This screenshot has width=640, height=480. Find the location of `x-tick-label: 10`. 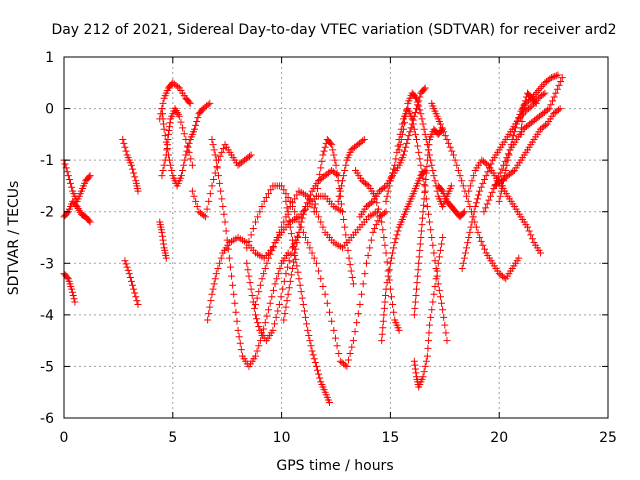

x-tick-label: 10 is located at coordinates (282, 438).